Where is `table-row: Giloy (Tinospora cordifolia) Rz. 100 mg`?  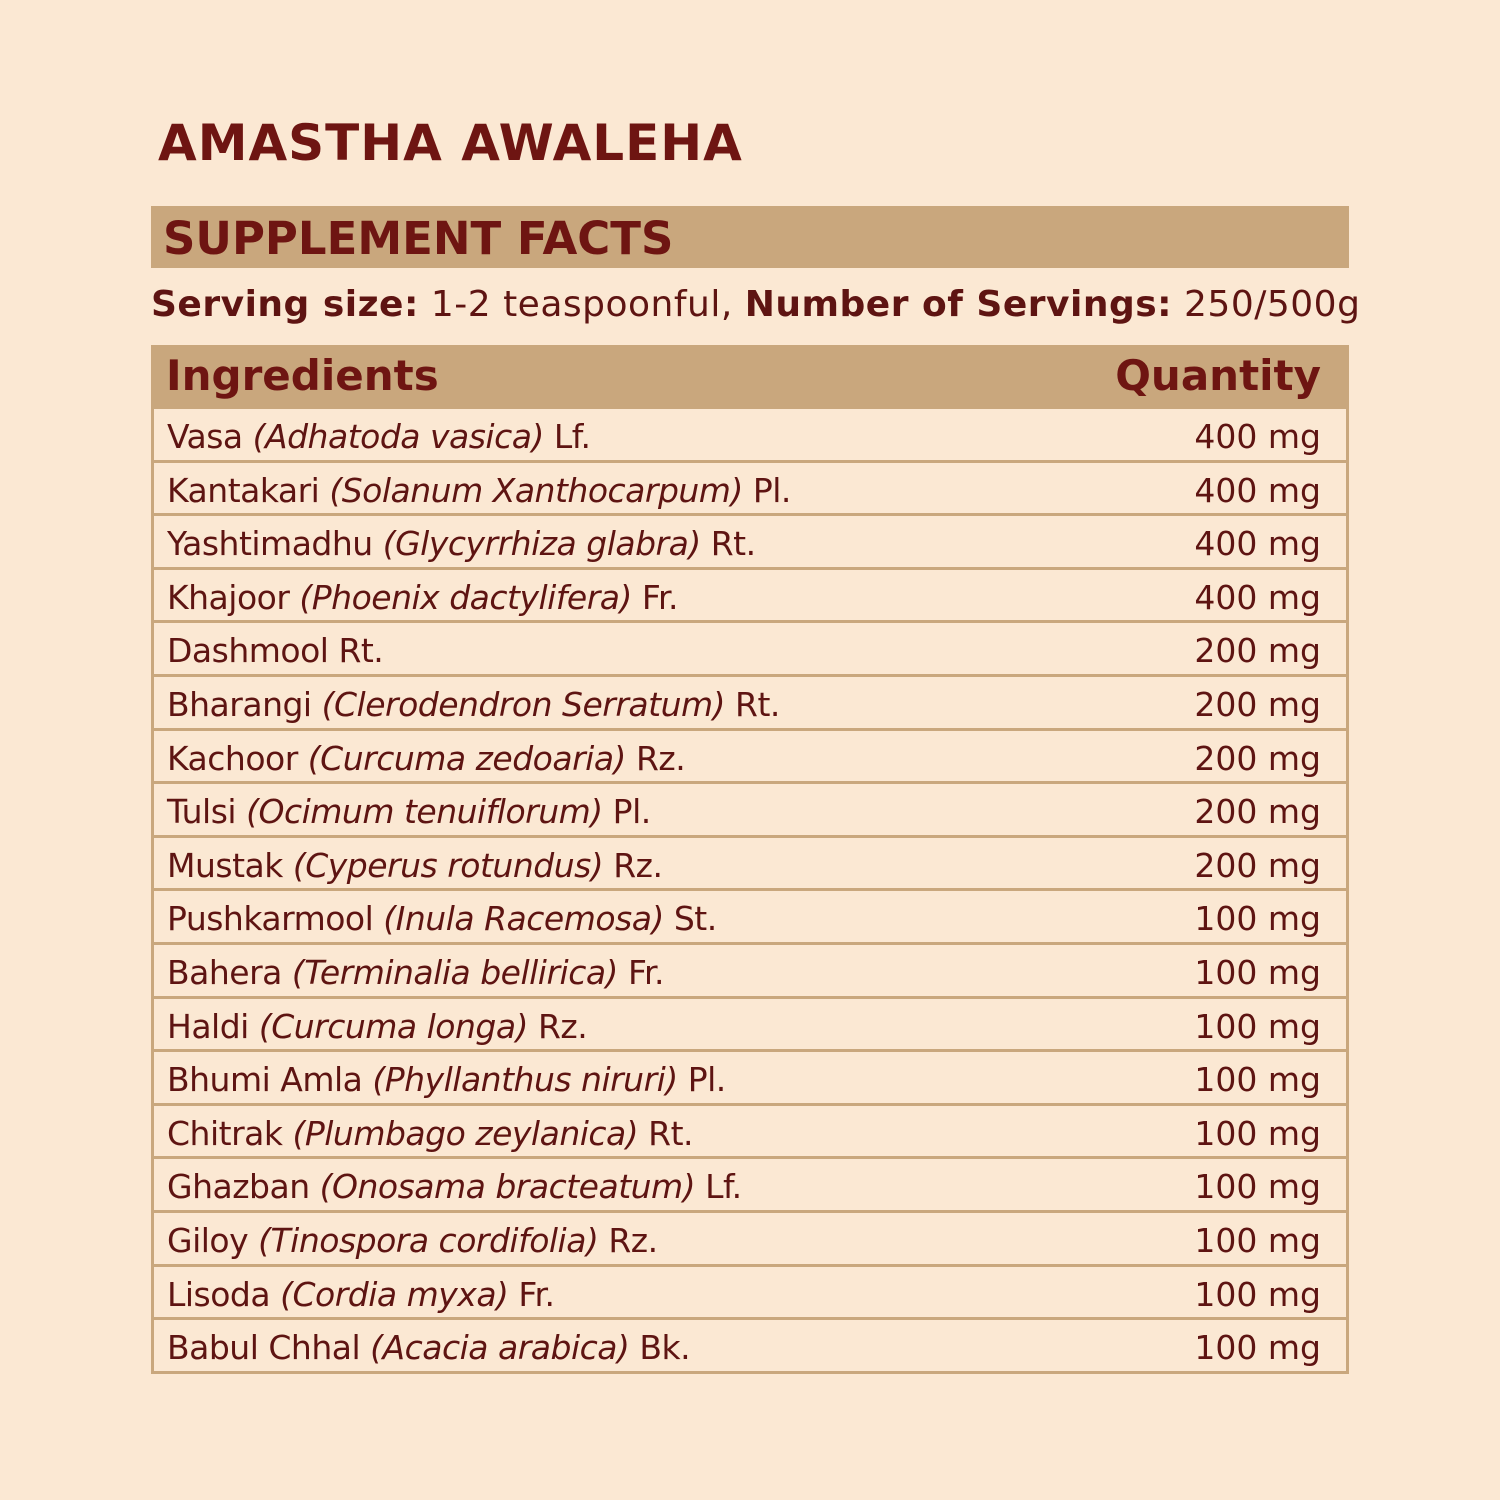 table-row: Giloy (Tinospora cordifolia) Rz. 100 mg is located at coordinates (750, 1239).